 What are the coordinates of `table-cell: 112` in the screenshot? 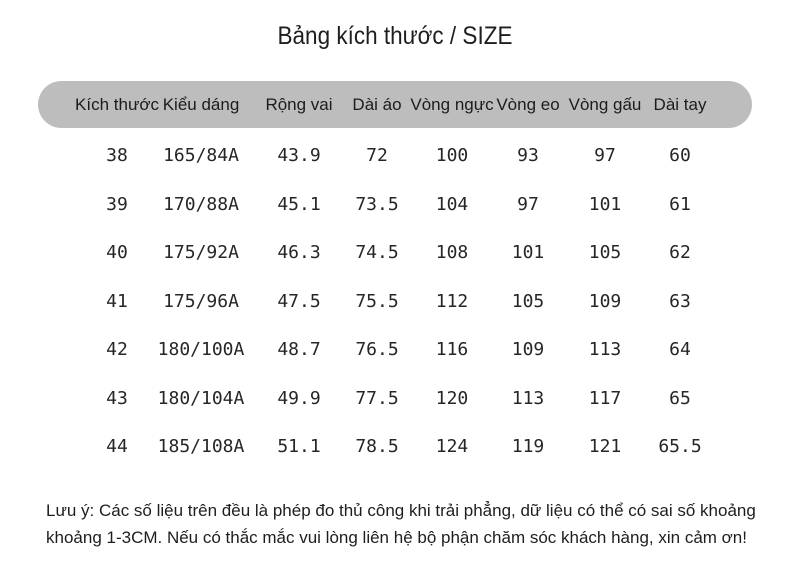 It's located at (452, 301).